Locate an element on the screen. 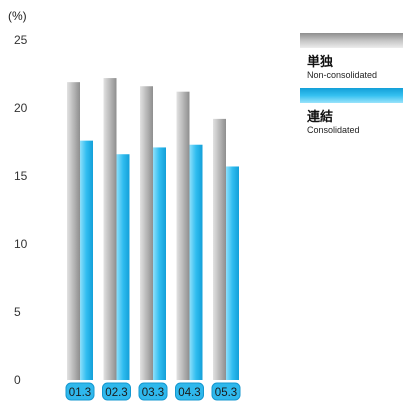 The height and width of the screenshot is (404, 405). x-category: 04.3 is located at coordinates (189, 391).